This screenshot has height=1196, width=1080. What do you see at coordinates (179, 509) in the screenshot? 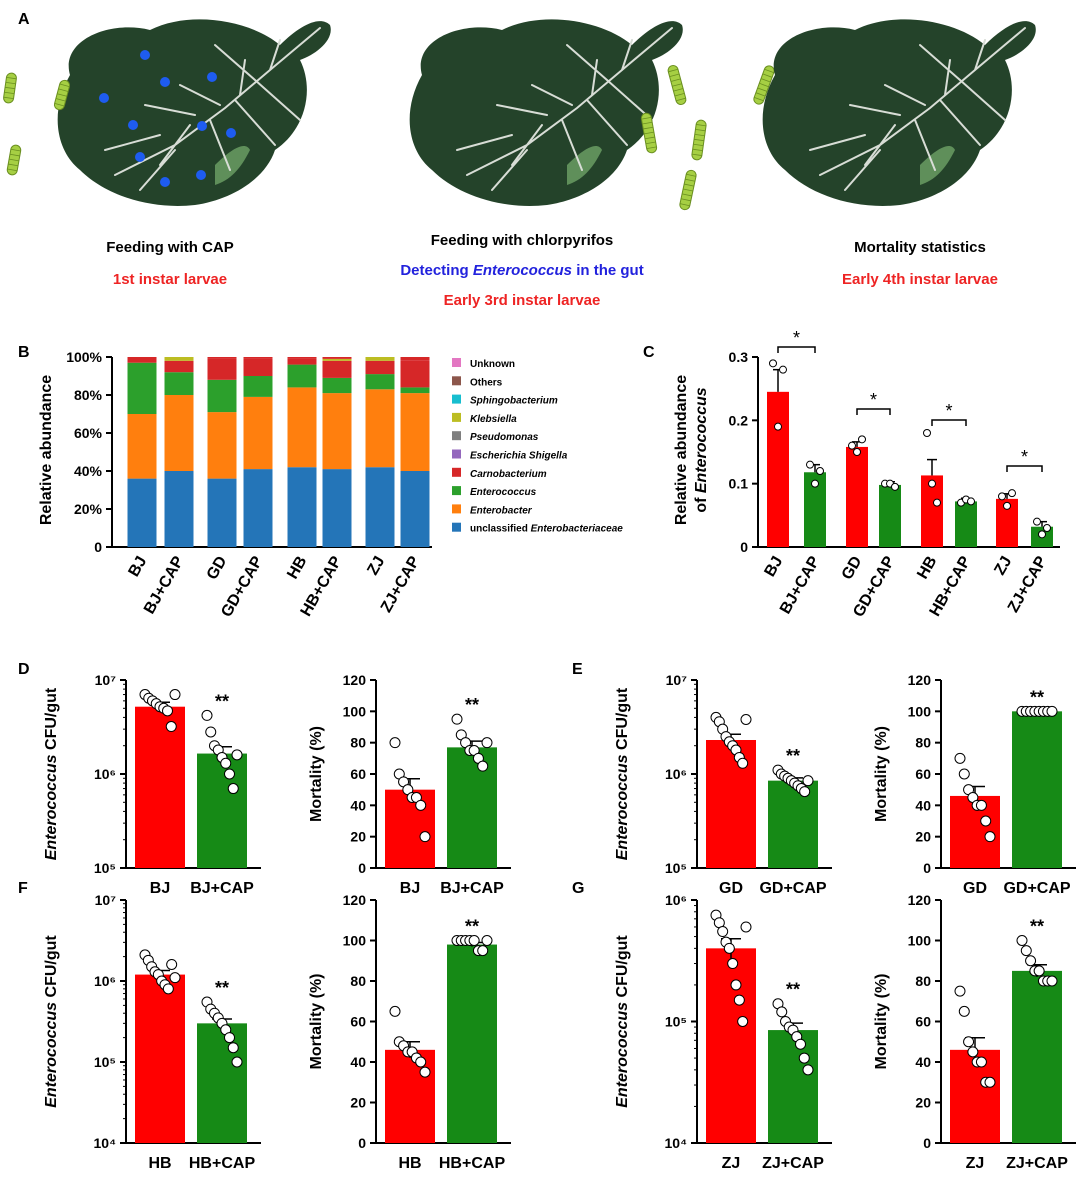
I see `stack-segment-BJ+CAP-unclassified-enterobacteriaceae` at bounding box center [179, 509].